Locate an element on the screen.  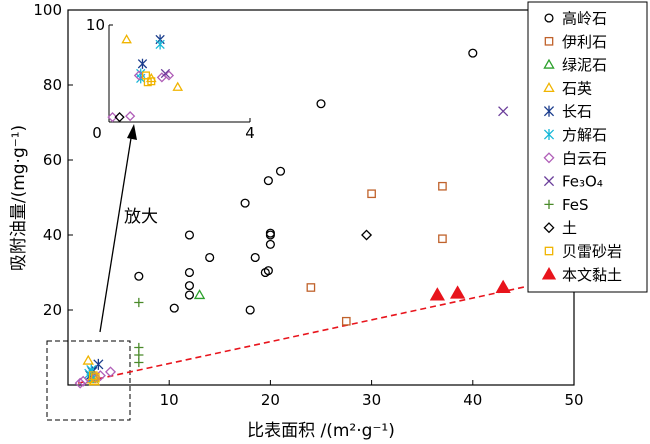
legend-label: 高岭石 is located at coordinates (584, 19).